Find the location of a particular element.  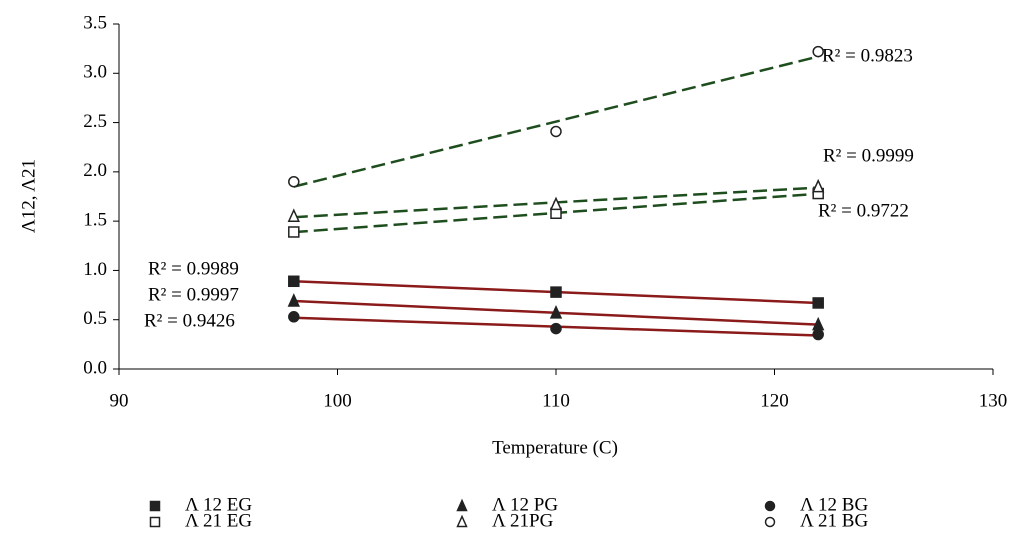

y-tick-label: 2.0 is located at coordinates (95, 170).